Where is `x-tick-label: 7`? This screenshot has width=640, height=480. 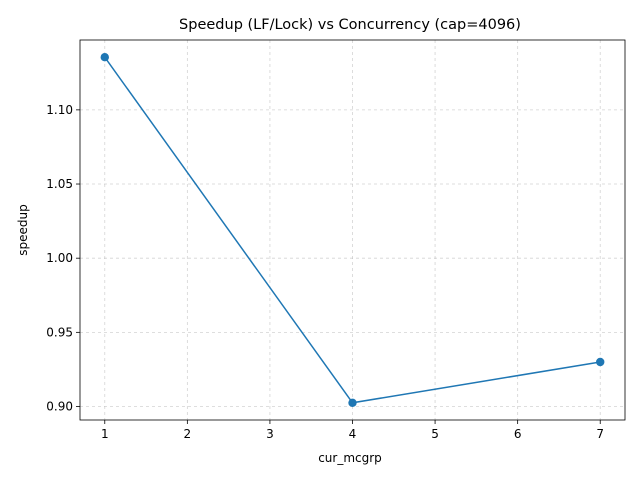 x-tick-label: 7 is located at coordinates (600, 434).